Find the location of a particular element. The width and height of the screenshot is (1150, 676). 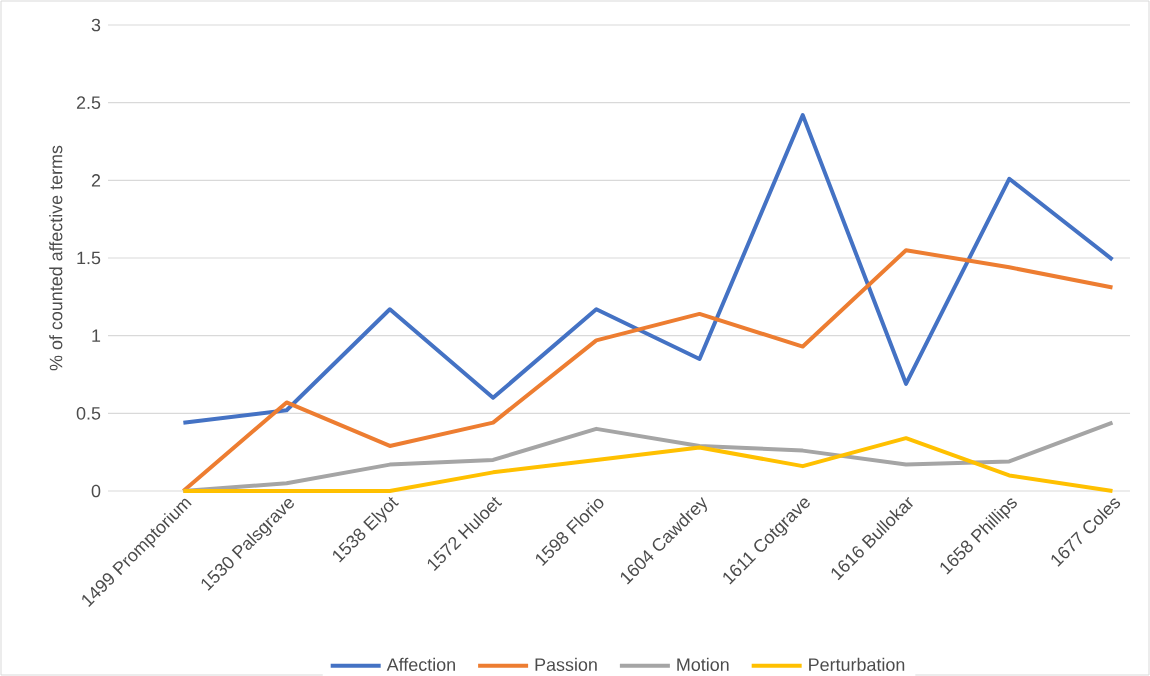

y-axis-title: % of counted affective terms is located at coordinates (56, 258).